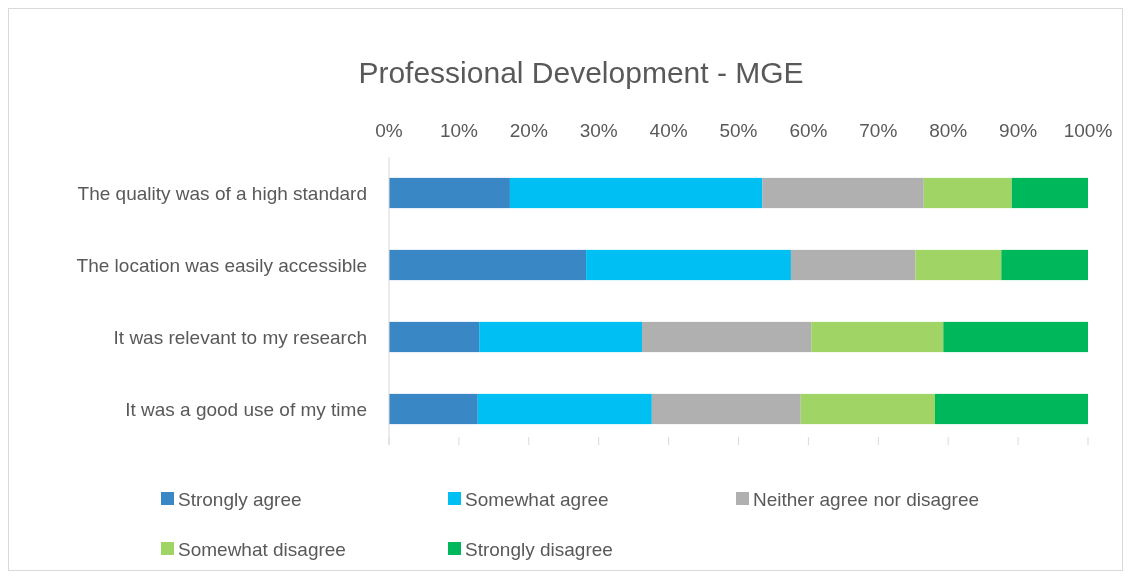  What do you see at coordinates (948, 130) in the screenshot?
I see `x-tick-label: 80%` at bounding box center [948, 130].